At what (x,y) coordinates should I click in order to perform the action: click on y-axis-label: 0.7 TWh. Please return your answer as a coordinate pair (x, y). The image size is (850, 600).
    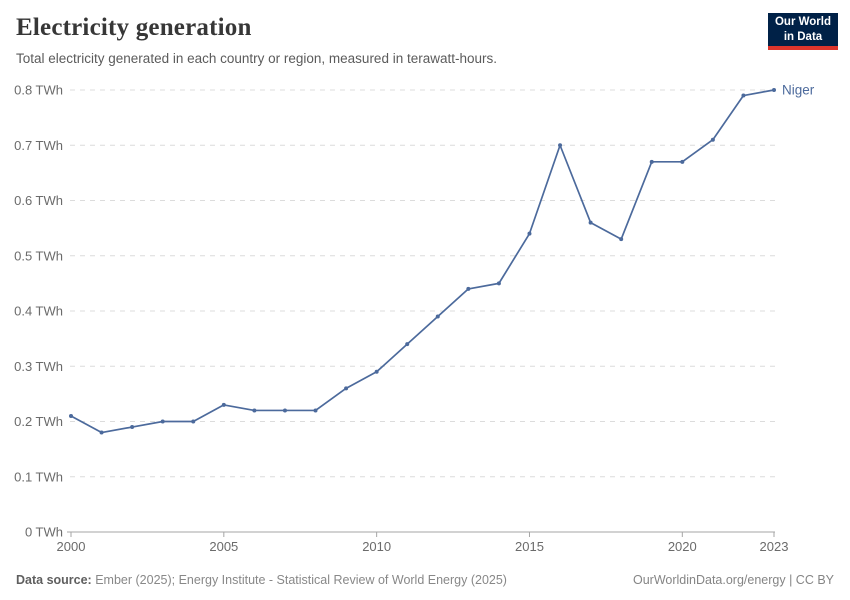
    Looking at the image, I should click on (38, 145).